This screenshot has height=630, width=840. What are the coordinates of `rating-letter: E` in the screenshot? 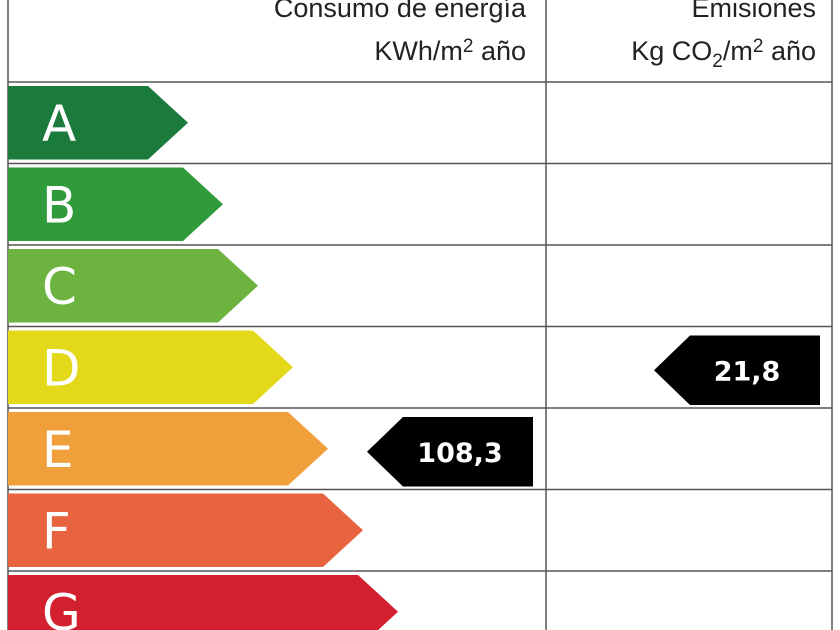 It's located at (58, 450).